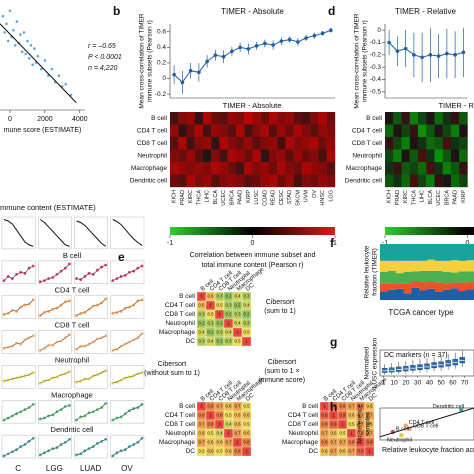 The width and height of the screenshot is (474, 474). Describe the element at coordinates (331, 196) in the screenshot. I see `column-label: LGG` at that location.